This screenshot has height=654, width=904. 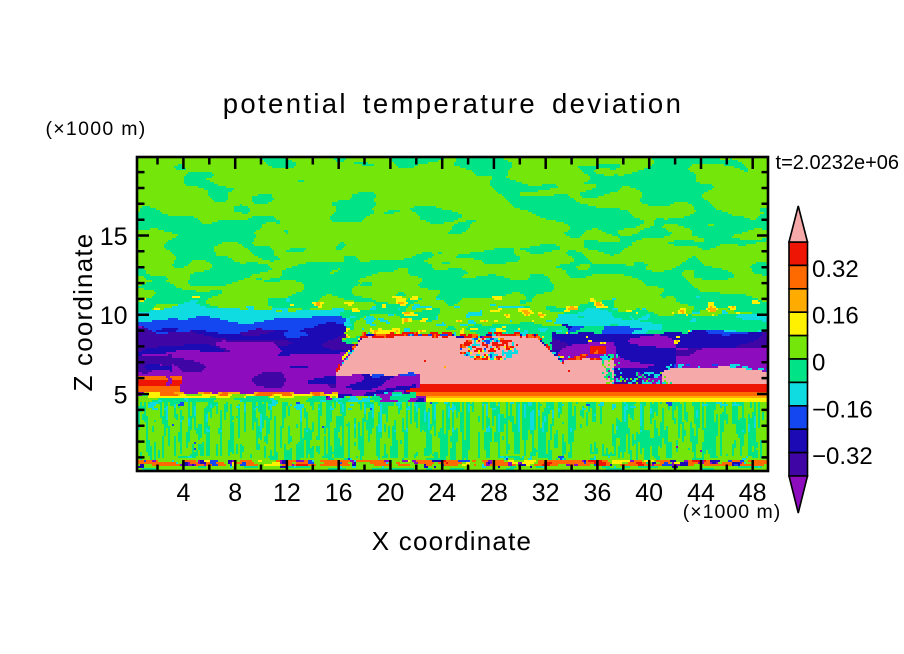 I want to click on svg-text: 40, so click(x=649, y=493).